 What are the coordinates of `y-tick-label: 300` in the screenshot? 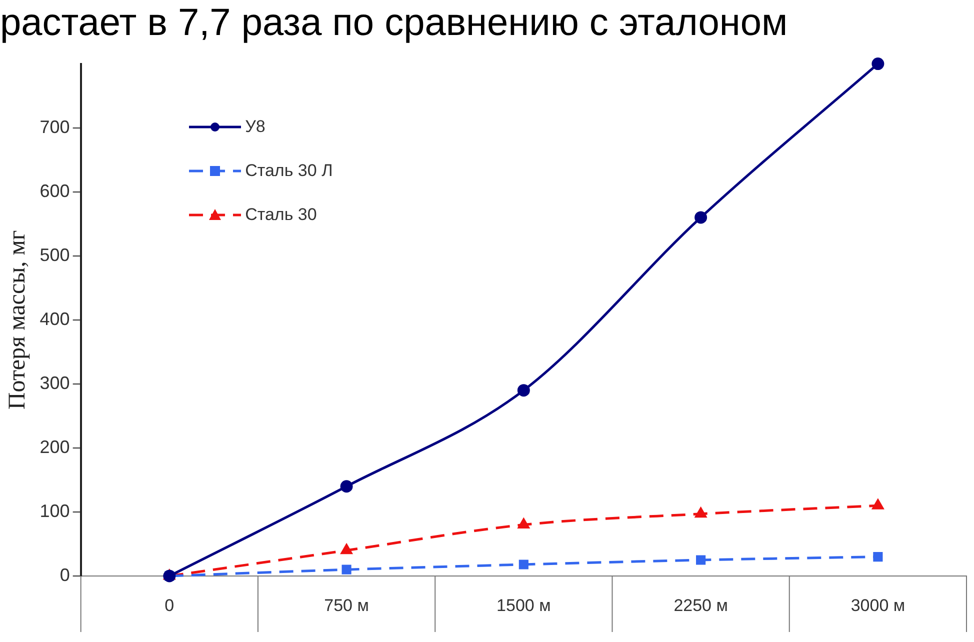 It's located at (55, 382).